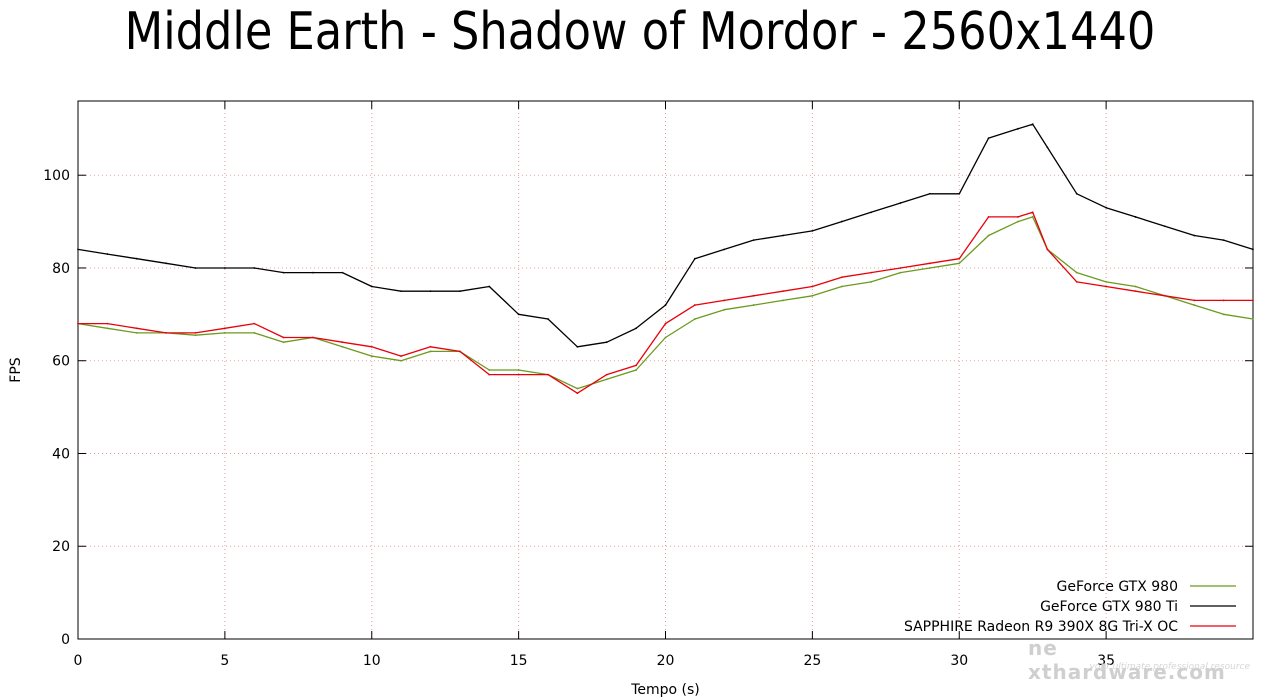 This screenshot has width=1280, height=700. I want to click on x-tick-label: 10, so click(372, 661).